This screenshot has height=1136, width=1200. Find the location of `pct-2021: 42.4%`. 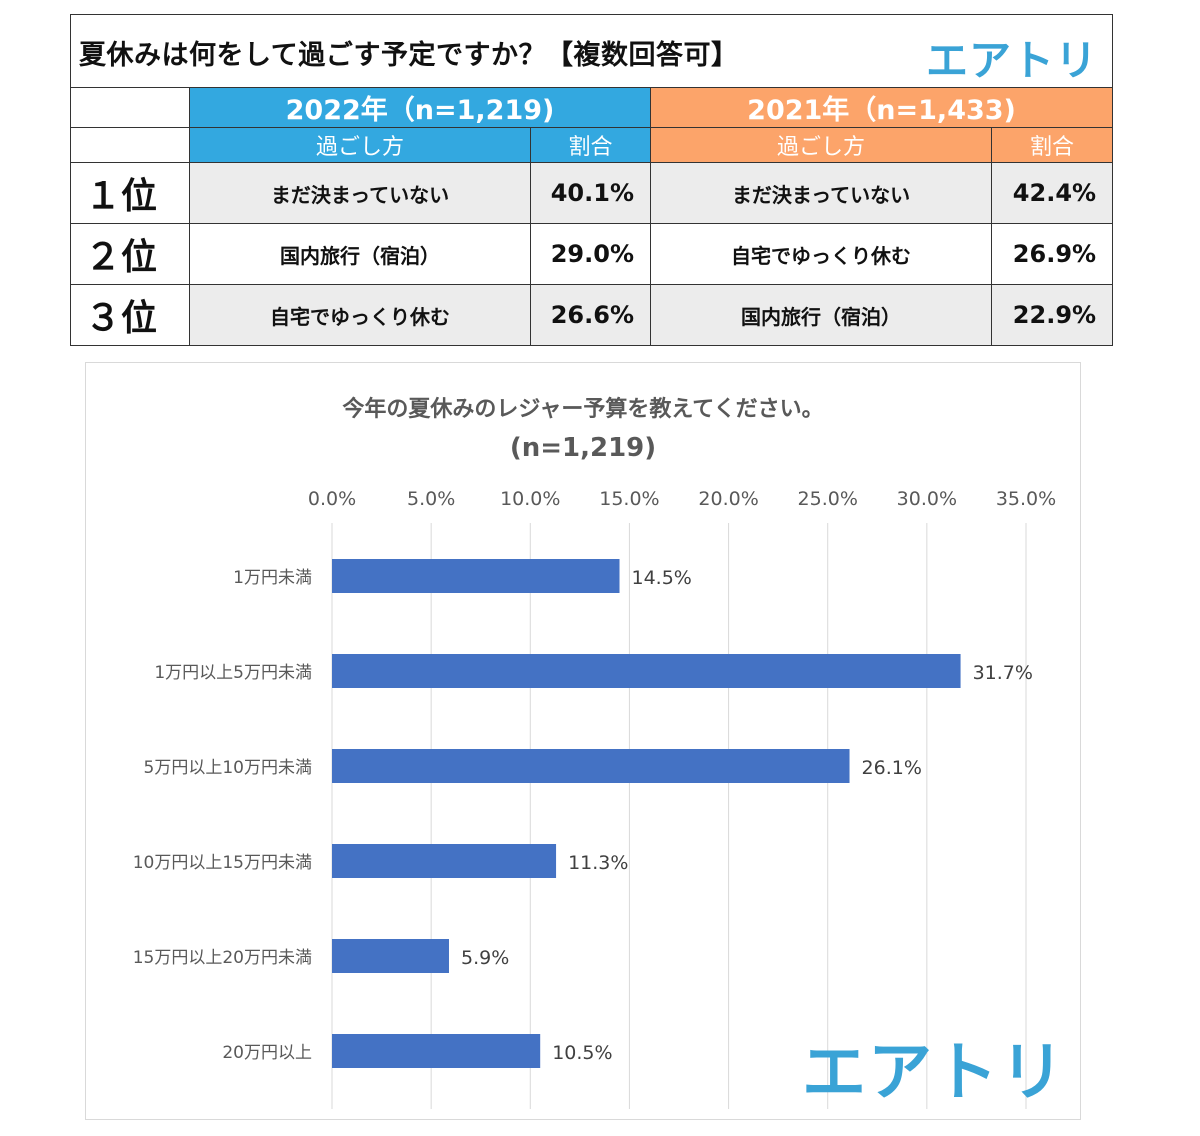

pct-2021: 42.4% is located at coordinates (1052, 193).